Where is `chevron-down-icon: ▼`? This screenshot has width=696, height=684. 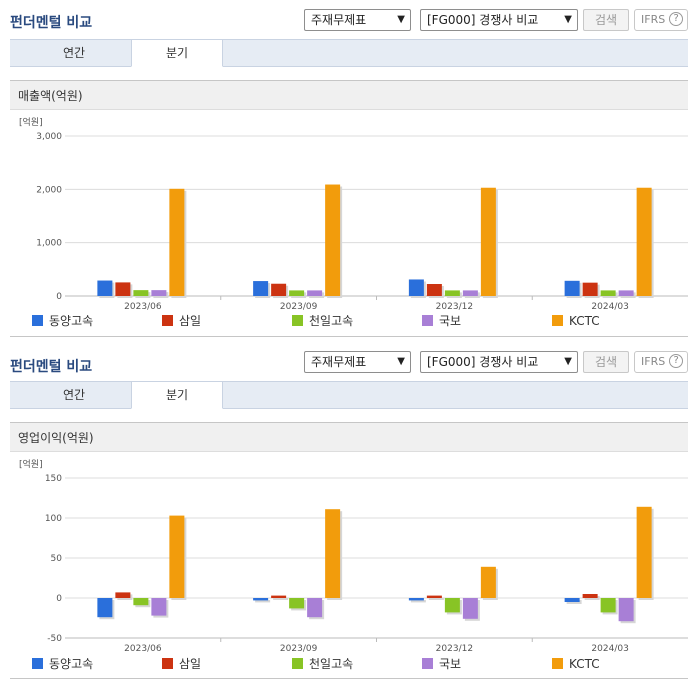
chevron-down-icon: ▼ is located at coordinates (568, 19).